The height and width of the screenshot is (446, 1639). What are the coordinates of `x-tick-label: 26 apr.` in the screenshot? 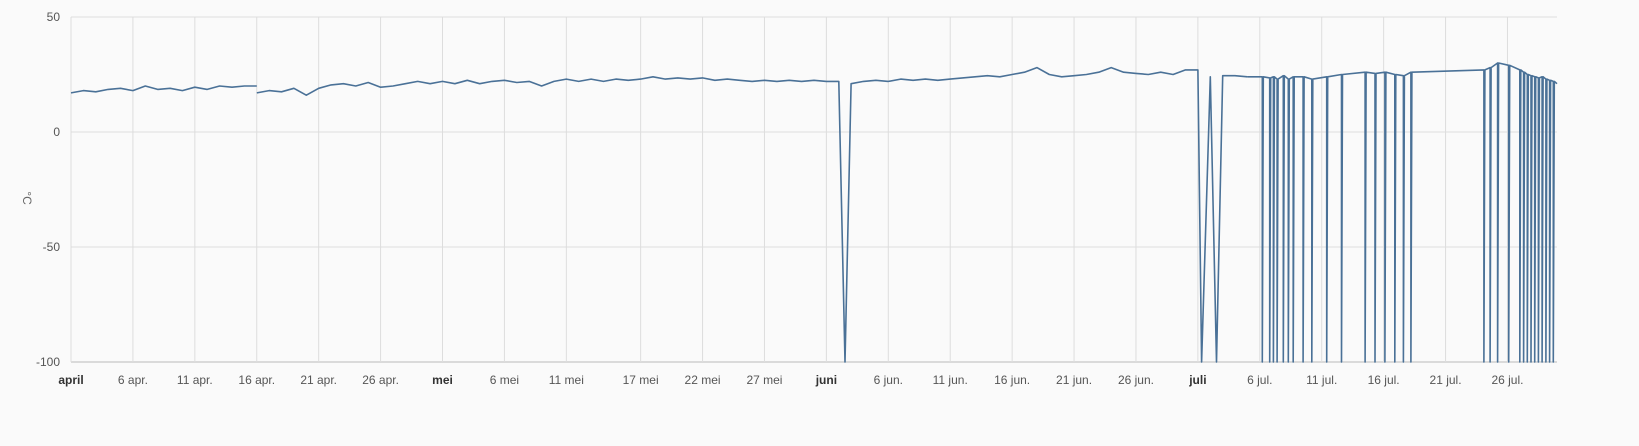 It's located at (380, 380).